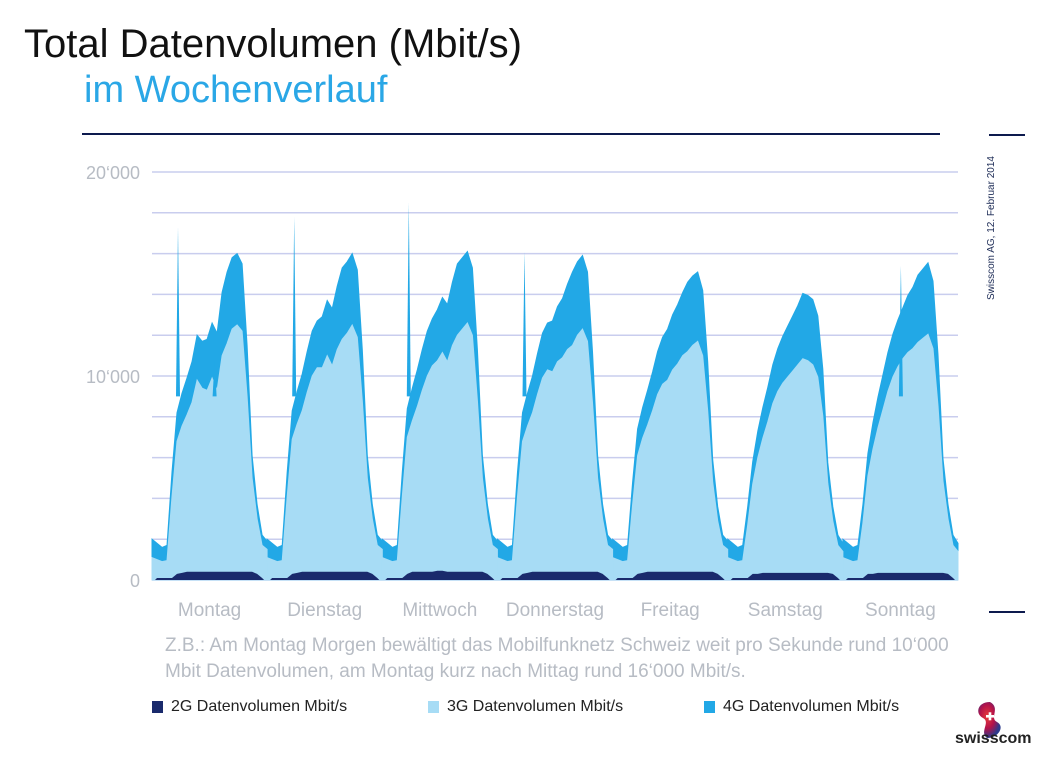 The width and height of the screenshot is (1042, 775). Describe the element at coordinates (273, 44) in the screenshot. I see `page-title: Total Datenvolumen (Mbit/s)` at that location.